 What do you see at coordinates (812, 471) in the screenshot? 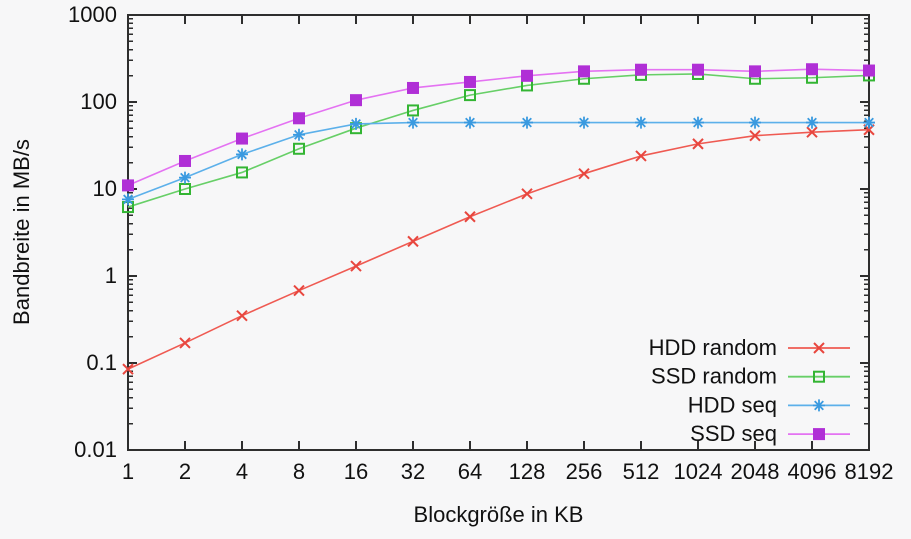
I see `x-tick-label: 4096` at bounding box center [812, 471].